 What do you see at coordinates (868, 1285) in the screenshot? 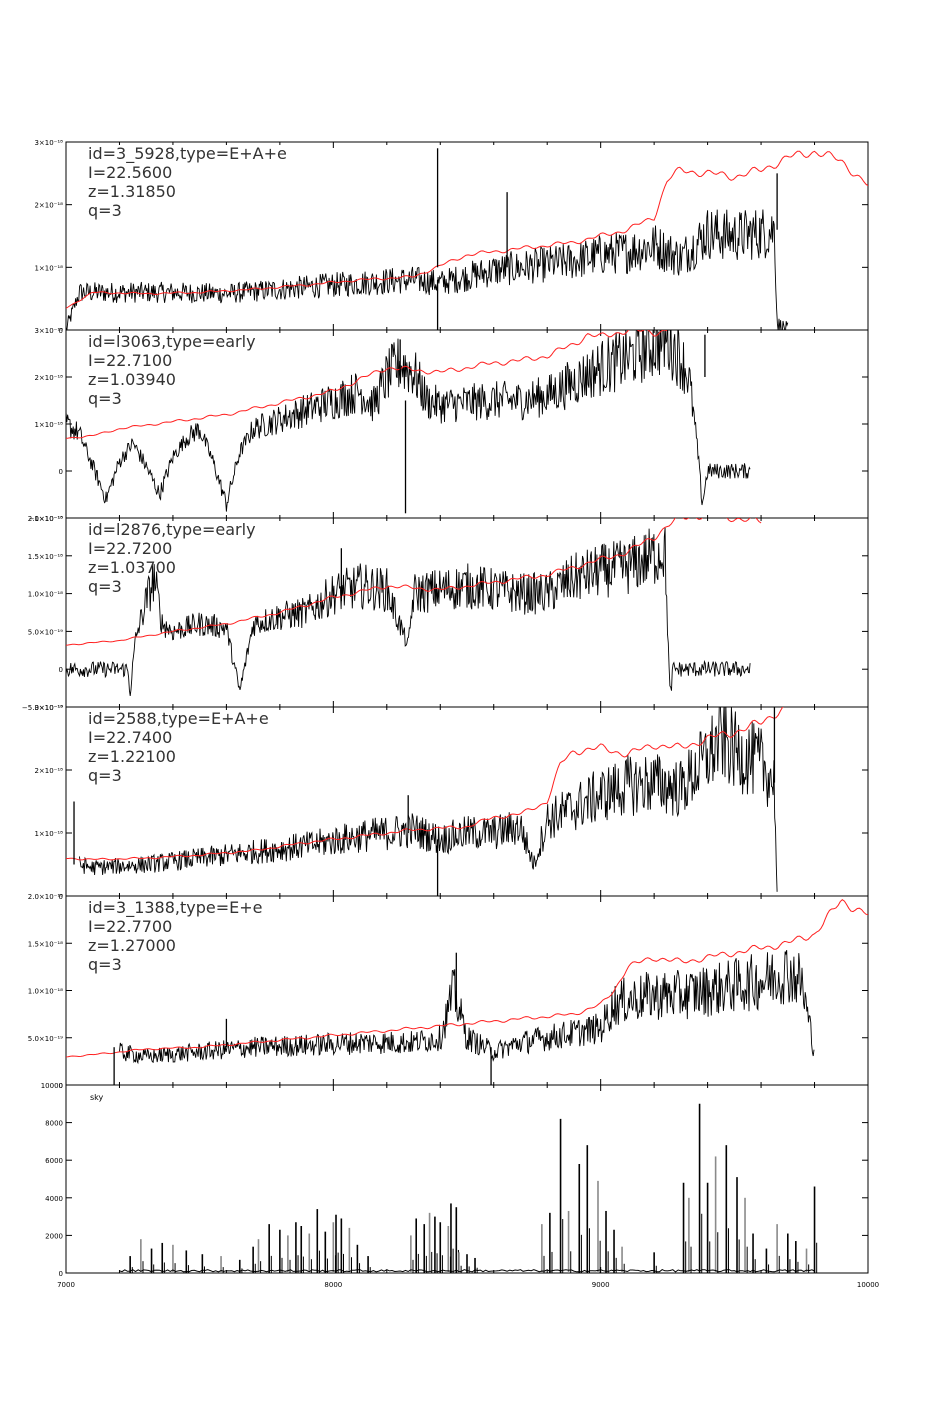
I see `x-tick-label: 10000` at bounding box center [868, 1285].